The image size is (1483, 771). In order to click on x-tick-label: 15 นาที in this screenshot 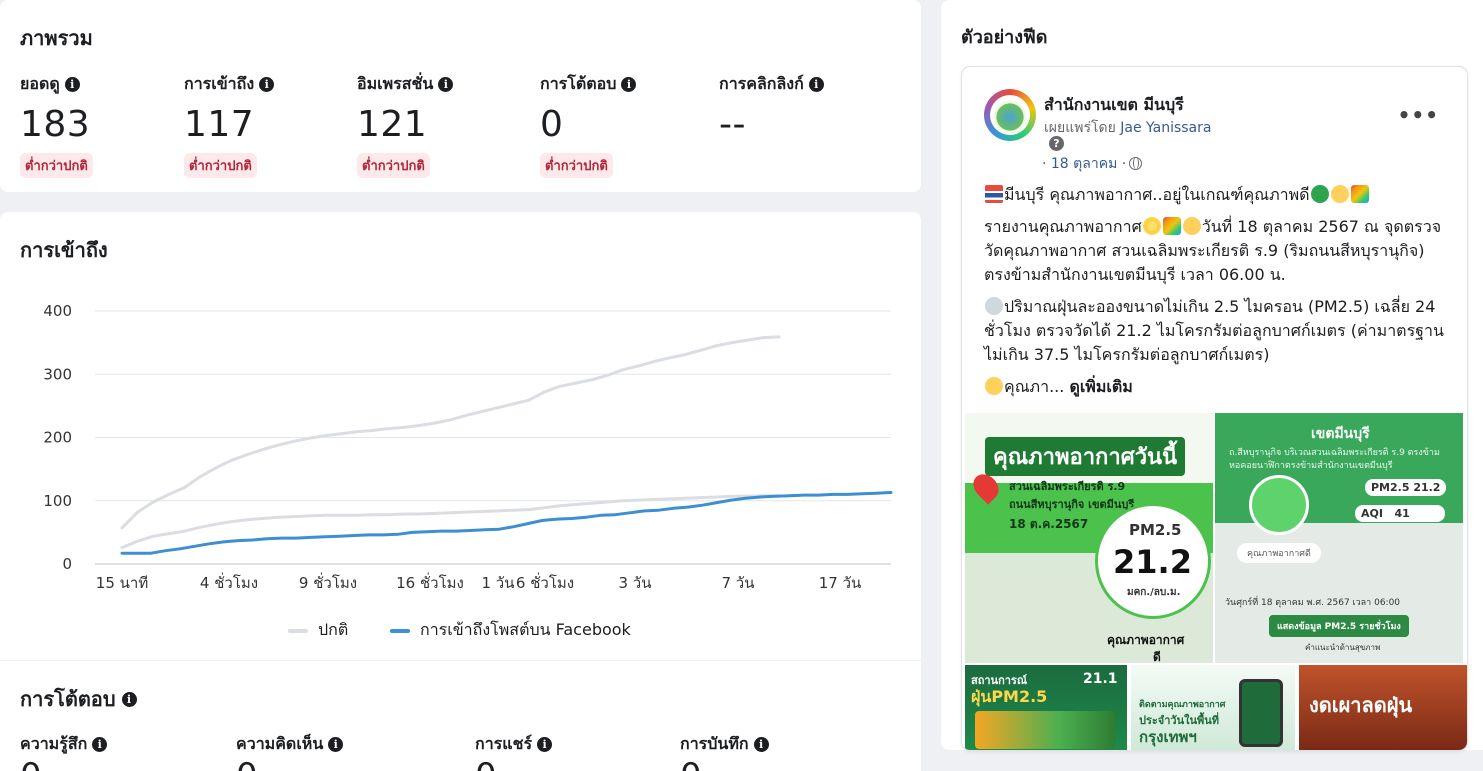, I will do `click(122, 583)`.